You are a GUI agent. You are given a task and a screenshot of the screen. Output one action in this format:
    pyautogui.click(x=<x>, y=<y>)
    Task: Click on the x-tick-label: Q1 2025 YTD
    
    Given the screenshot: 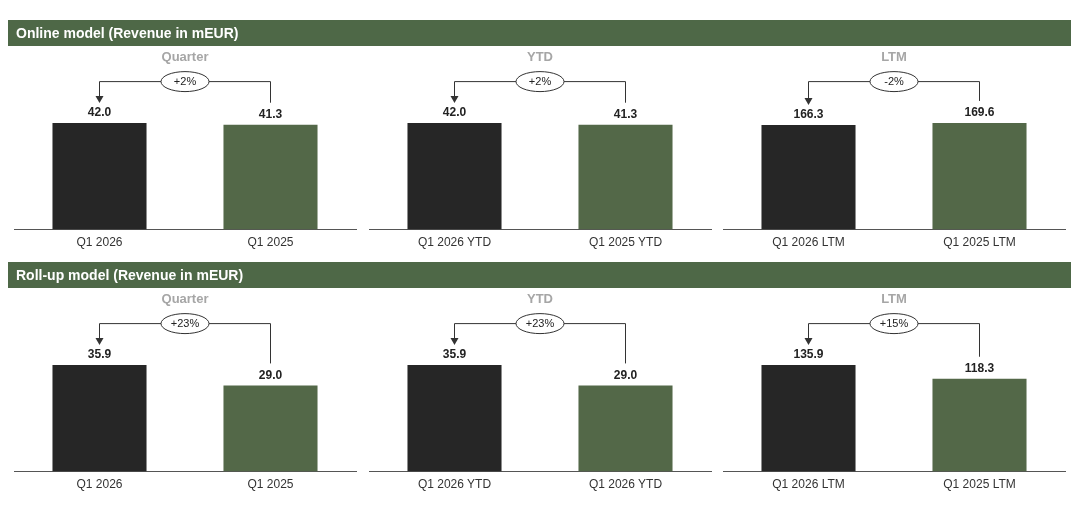 What is the action you would take?
    pyautogui.click(x=625, y=242)
    